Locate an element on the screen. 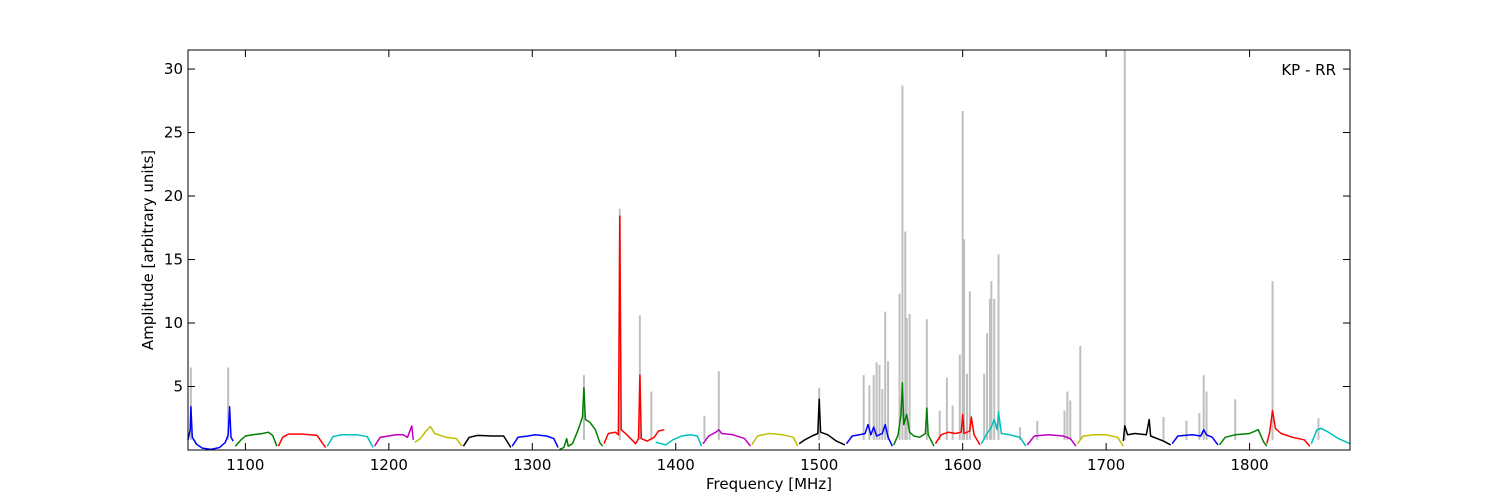 The width and height of the screenshot is (1500, 500). x-tick-label: 1700 is located at coordinates (1106, 465).